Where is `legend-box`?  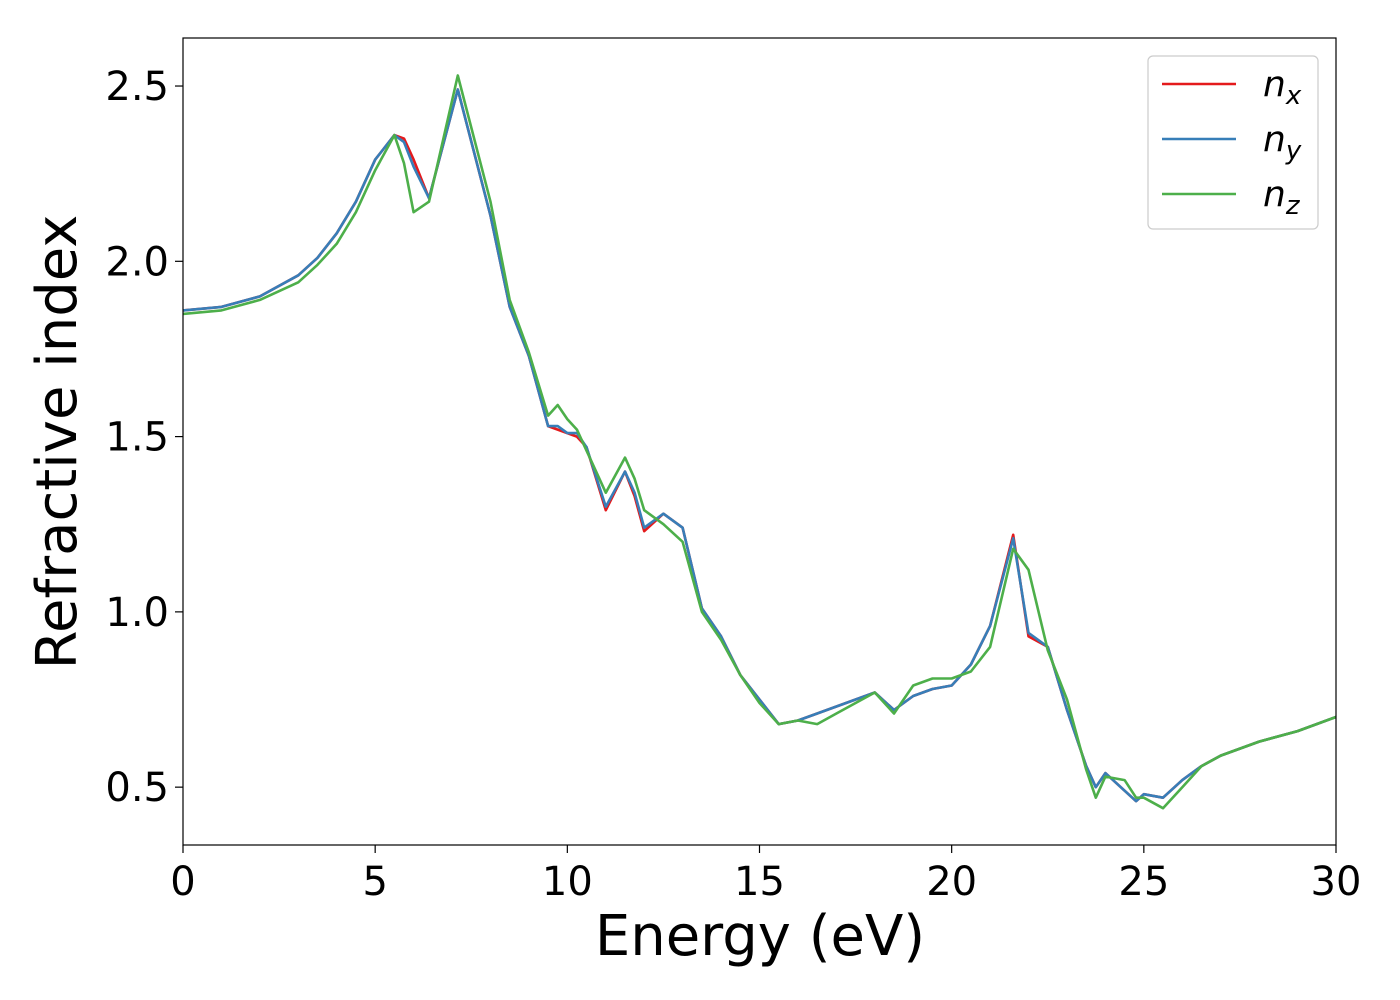 legend-box is located at coordinates (1233, 142).